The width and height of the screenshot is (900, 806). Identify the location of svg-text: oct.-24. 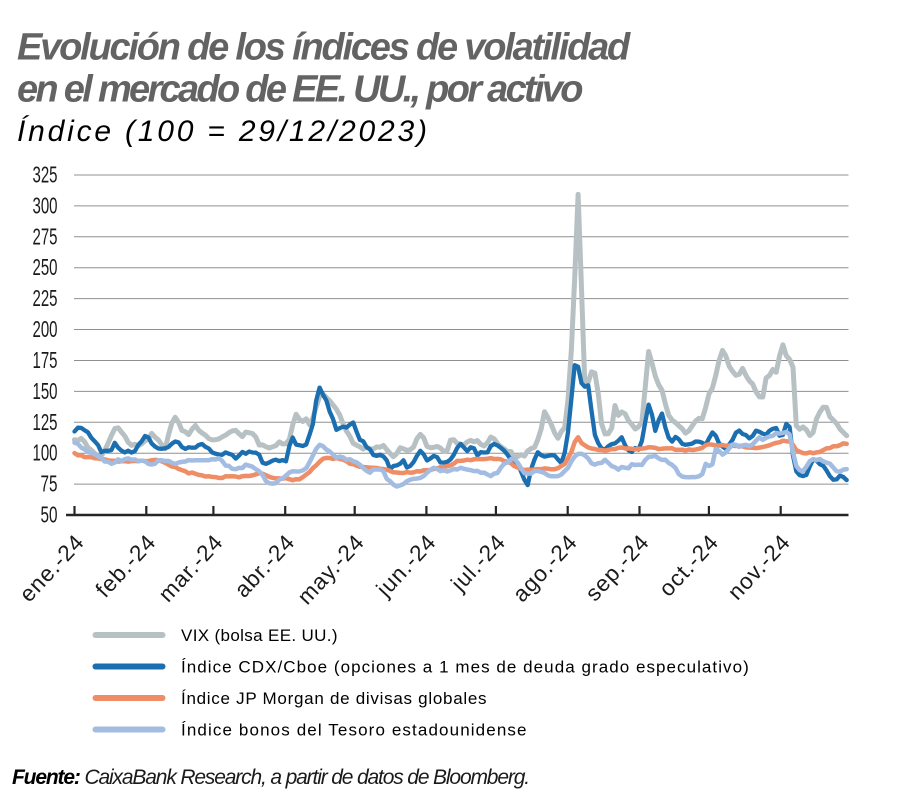
(688, 565).